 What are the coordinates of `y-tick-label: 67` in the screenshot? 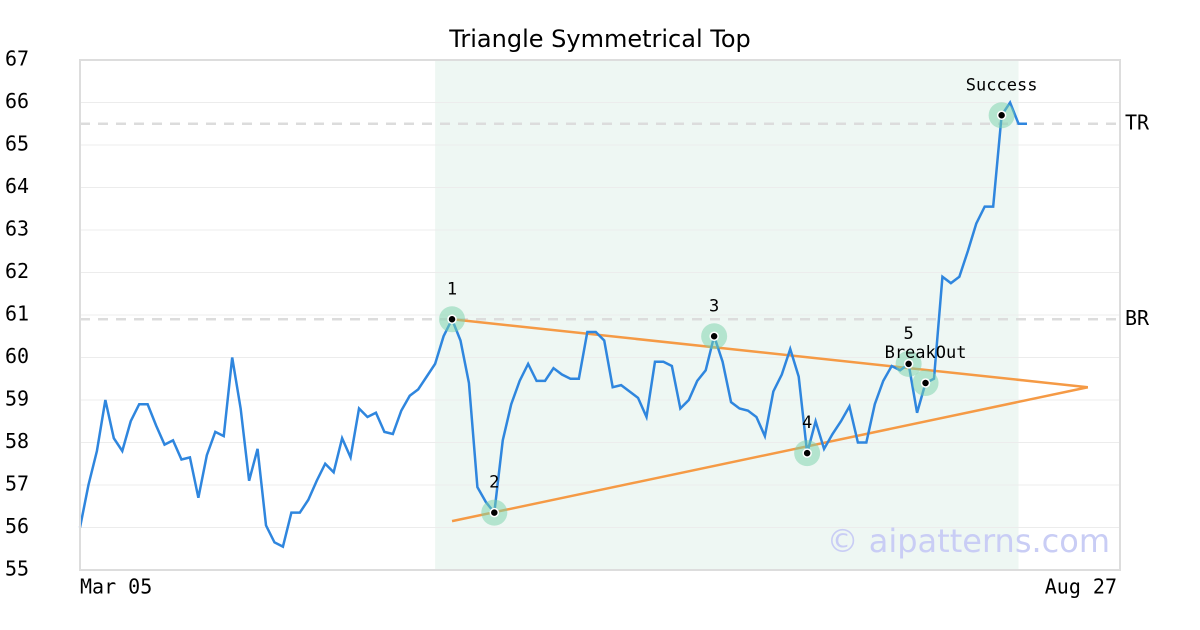 It's located at (17, 59).